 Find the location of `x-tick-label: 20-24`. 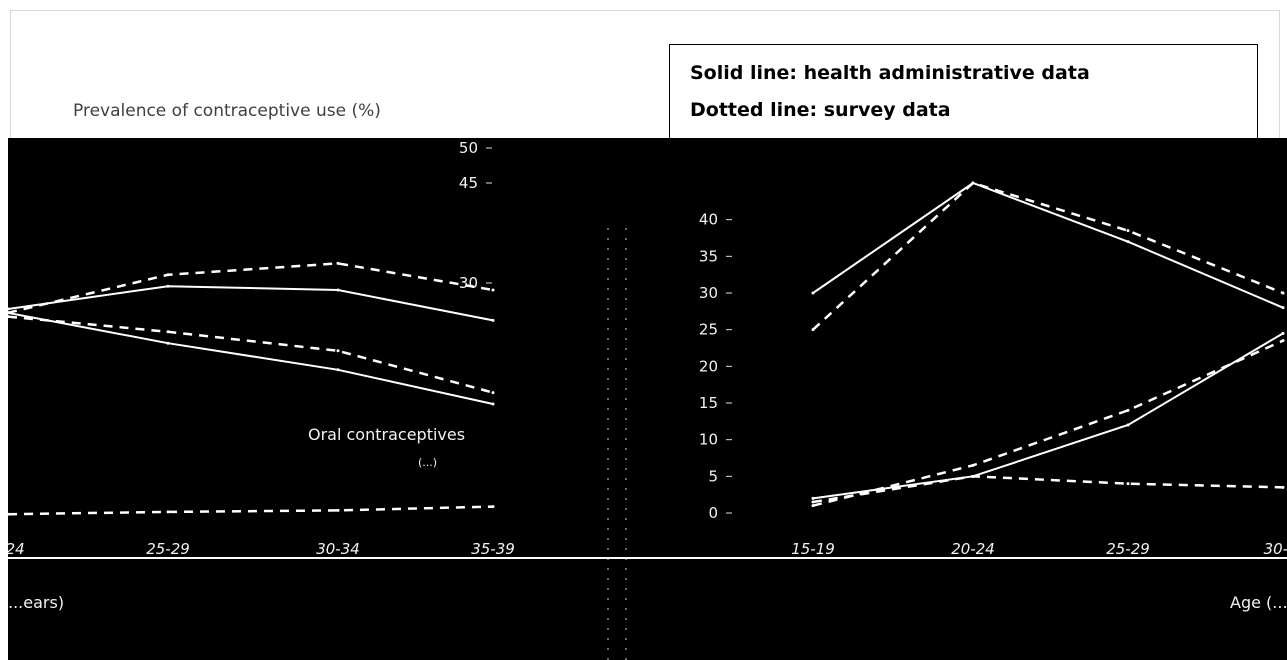

x-tick-label: 20-24 is located at coordinates (973, 549).